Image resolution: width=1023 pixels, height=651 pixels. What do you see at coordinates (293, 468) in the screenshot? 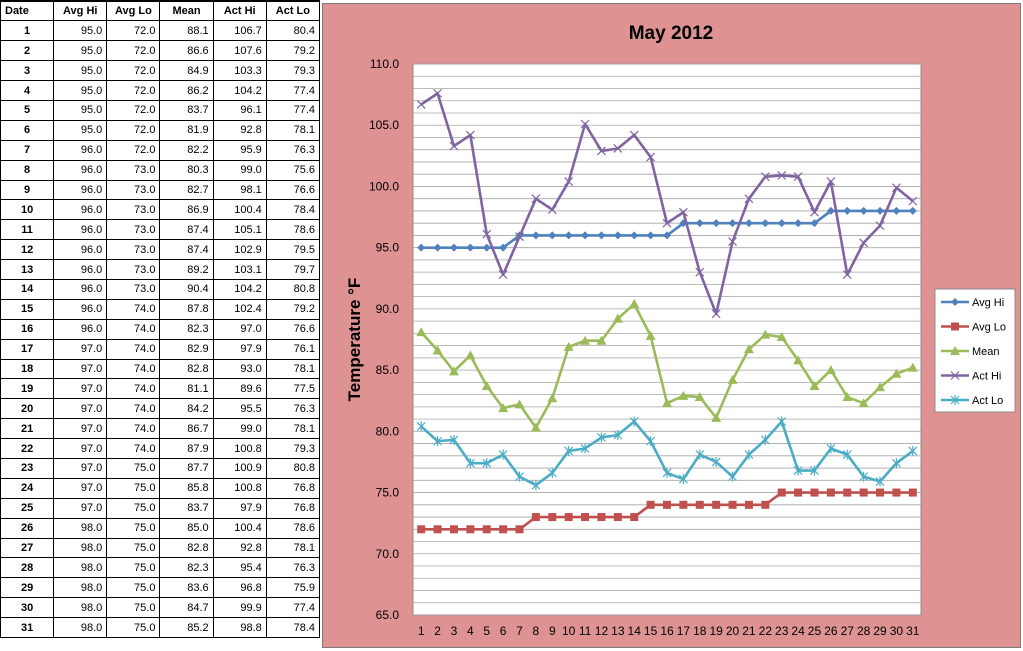
I see `cell-act-lo: 80.8` at bounding box center [293, 468].